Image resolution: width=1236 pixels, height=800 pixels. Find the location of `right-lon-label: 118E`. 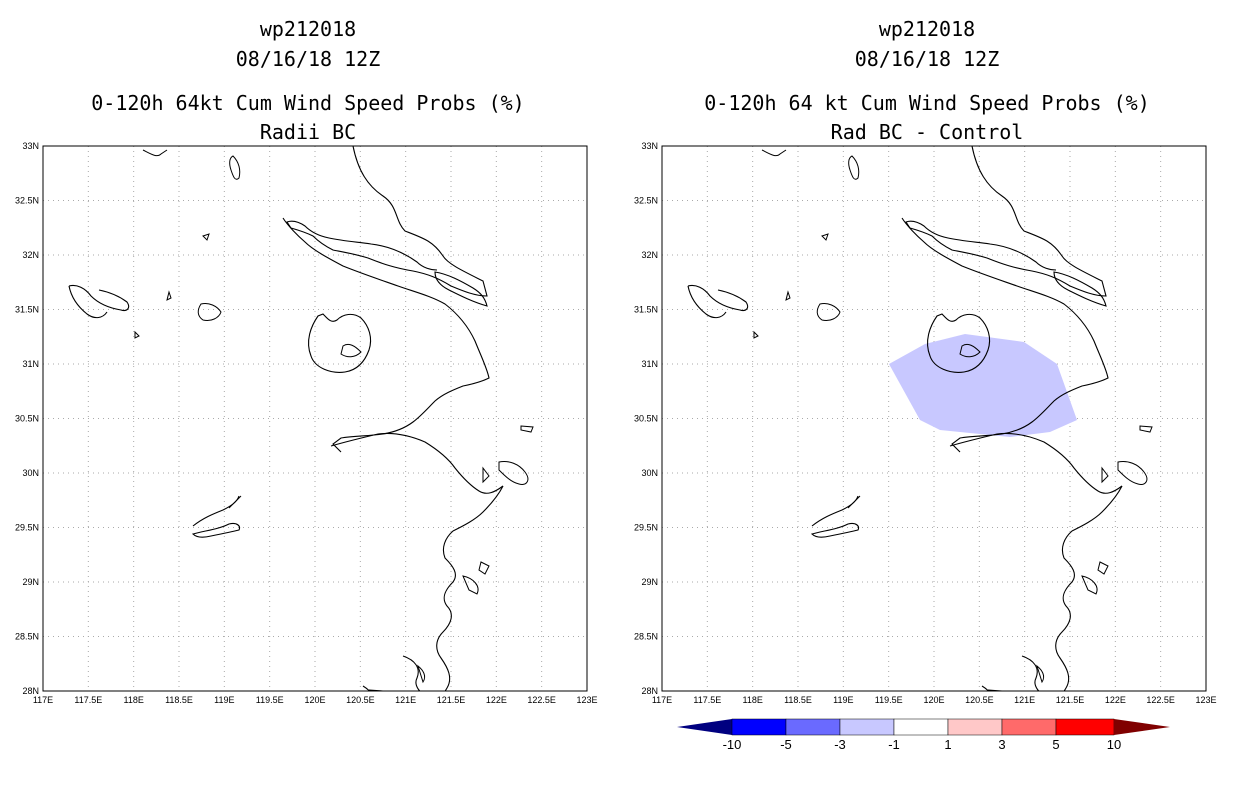

right-lon-label: 118E is located at coordinates (752, 700).